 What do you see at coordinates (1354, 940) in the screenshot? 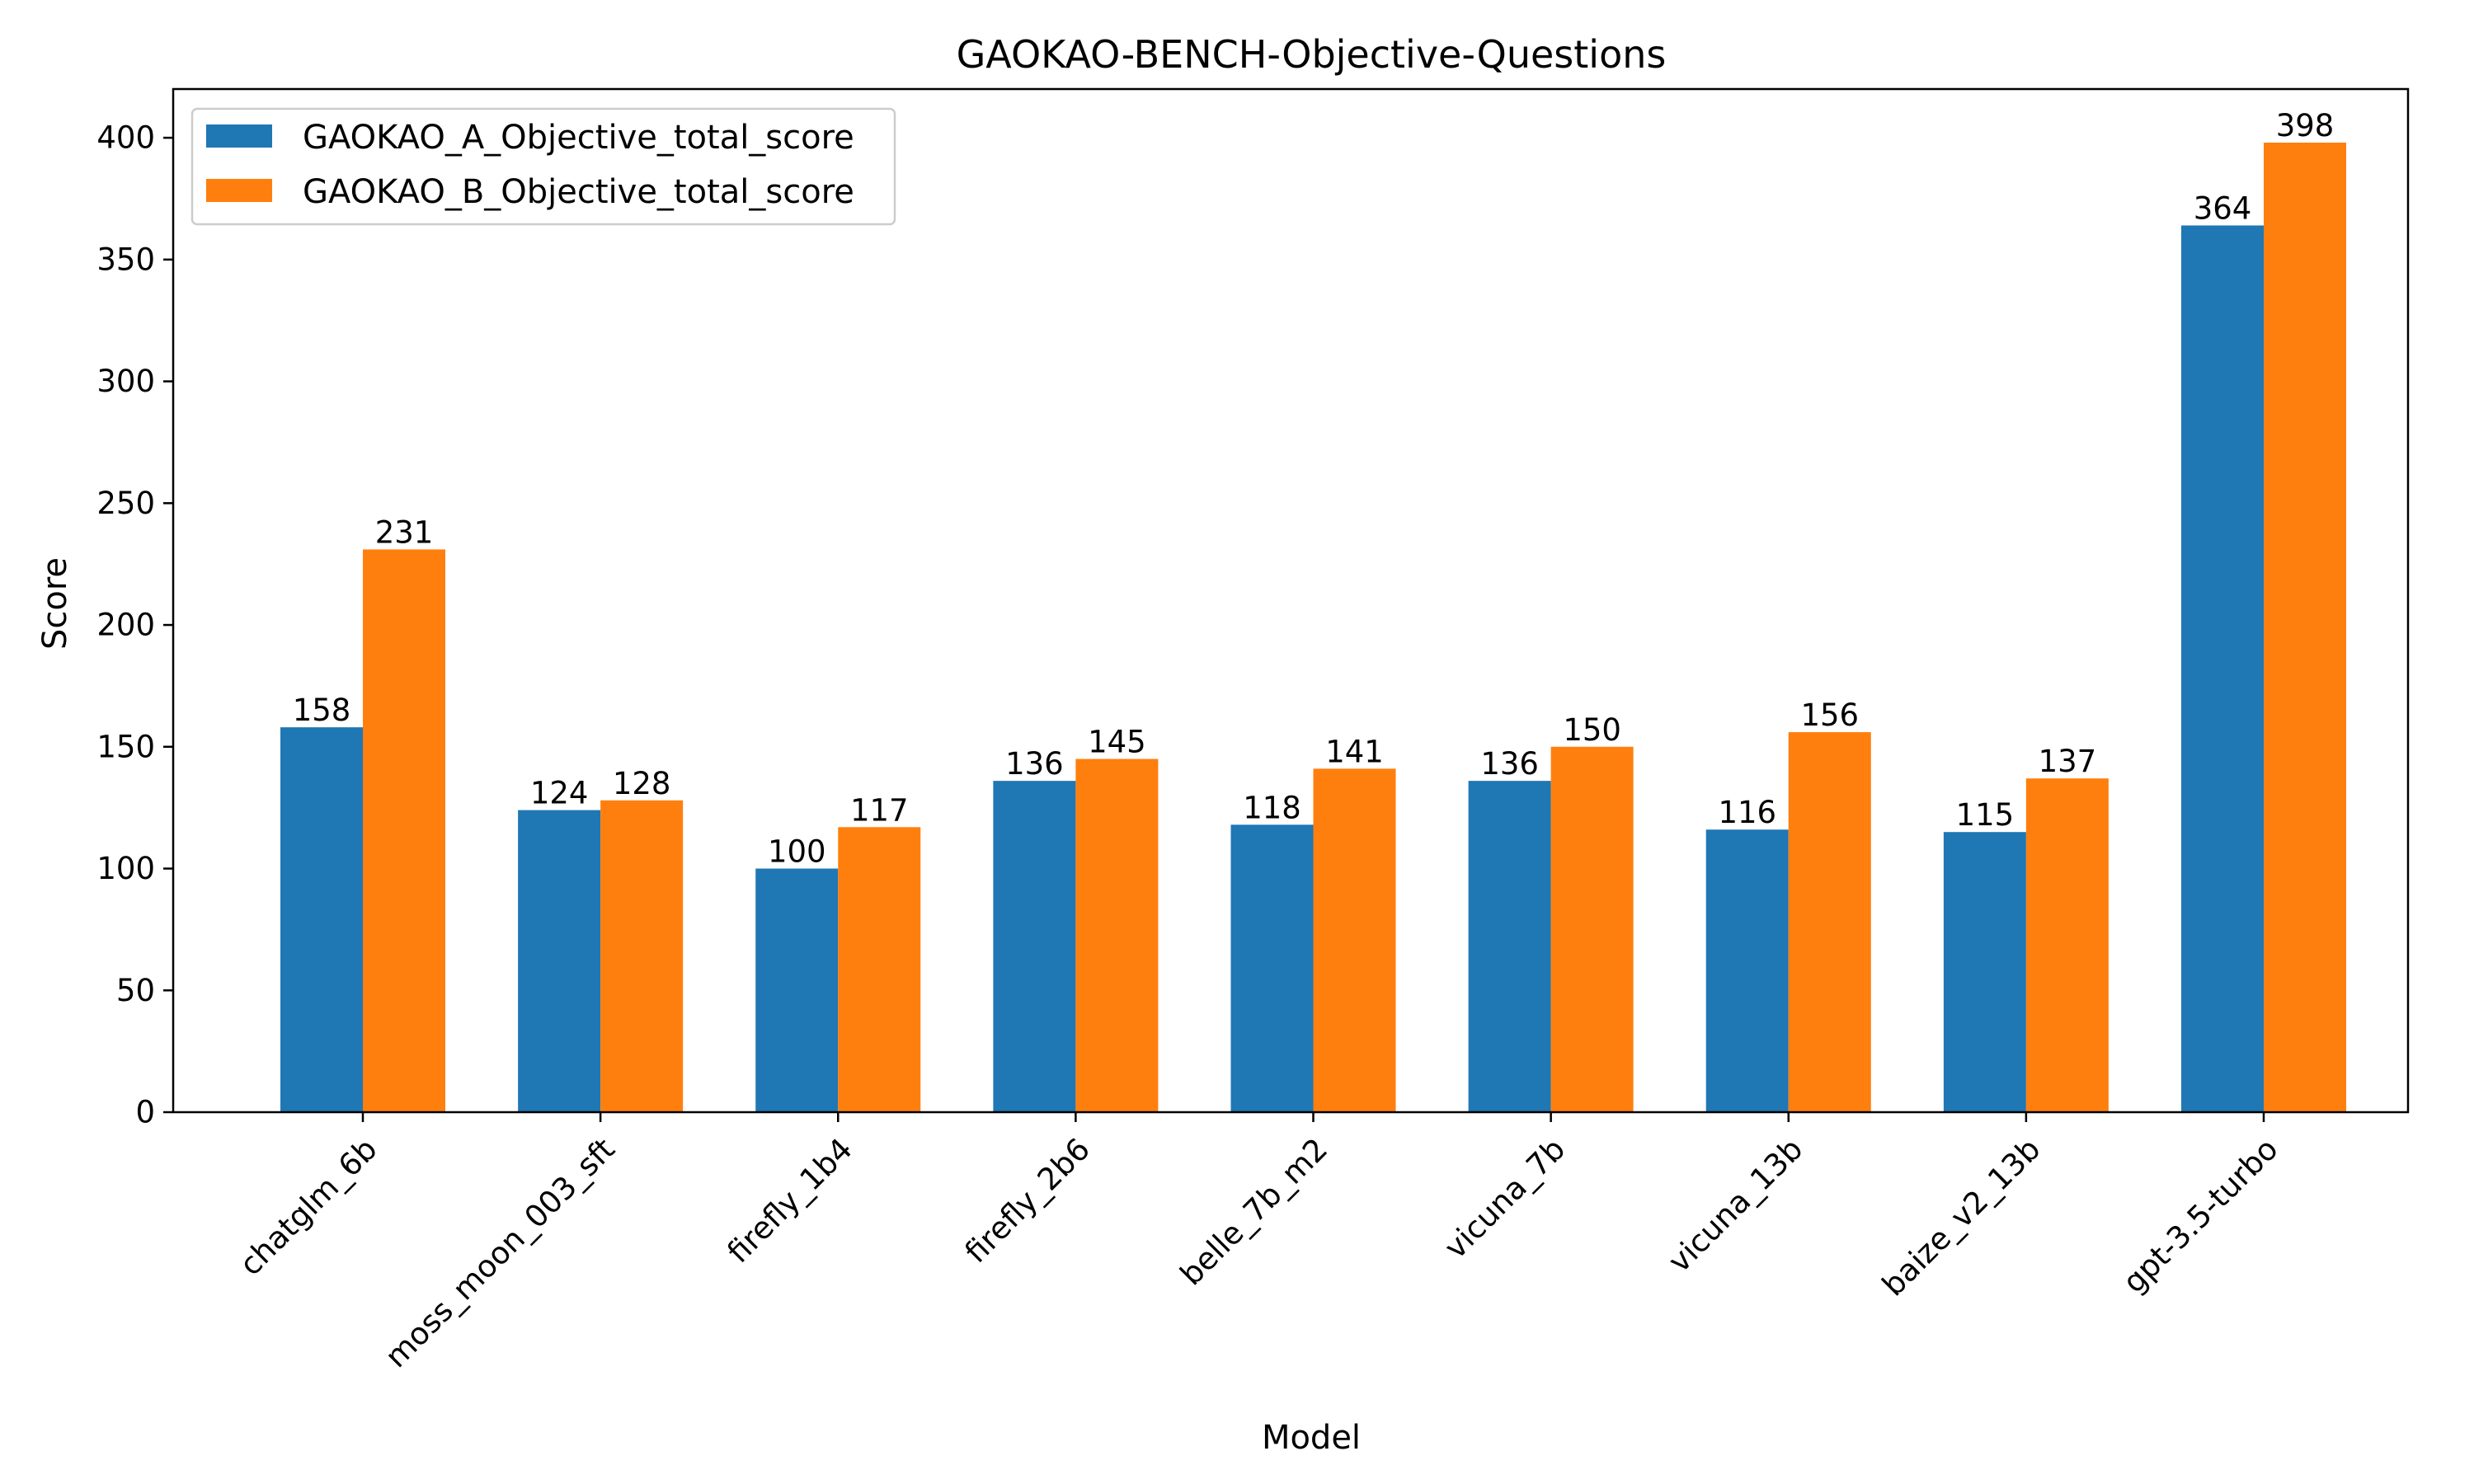
I see `bar-series-b-belle_7b_m2` at bounding box center [1354, 940].